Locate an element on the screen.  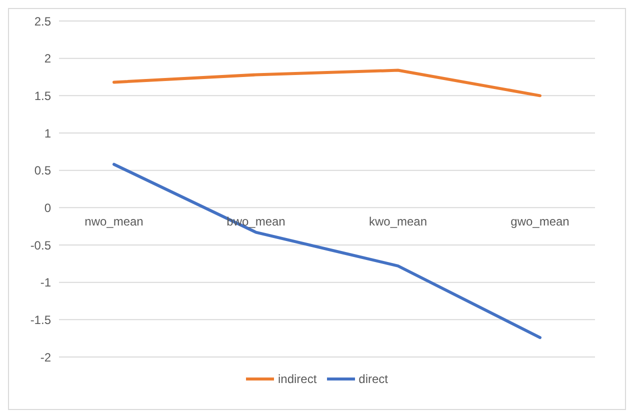
legend-label: direct is located at coordinates (373, 379).